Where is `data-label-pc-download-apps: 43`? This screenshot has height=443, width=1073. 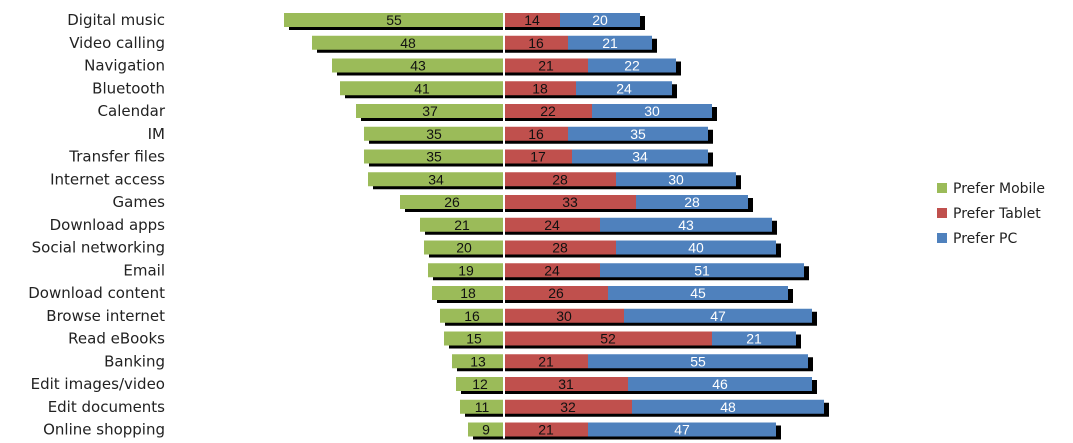
data-label-pc-download-apps: 43 is located at coordinates (686, 225).